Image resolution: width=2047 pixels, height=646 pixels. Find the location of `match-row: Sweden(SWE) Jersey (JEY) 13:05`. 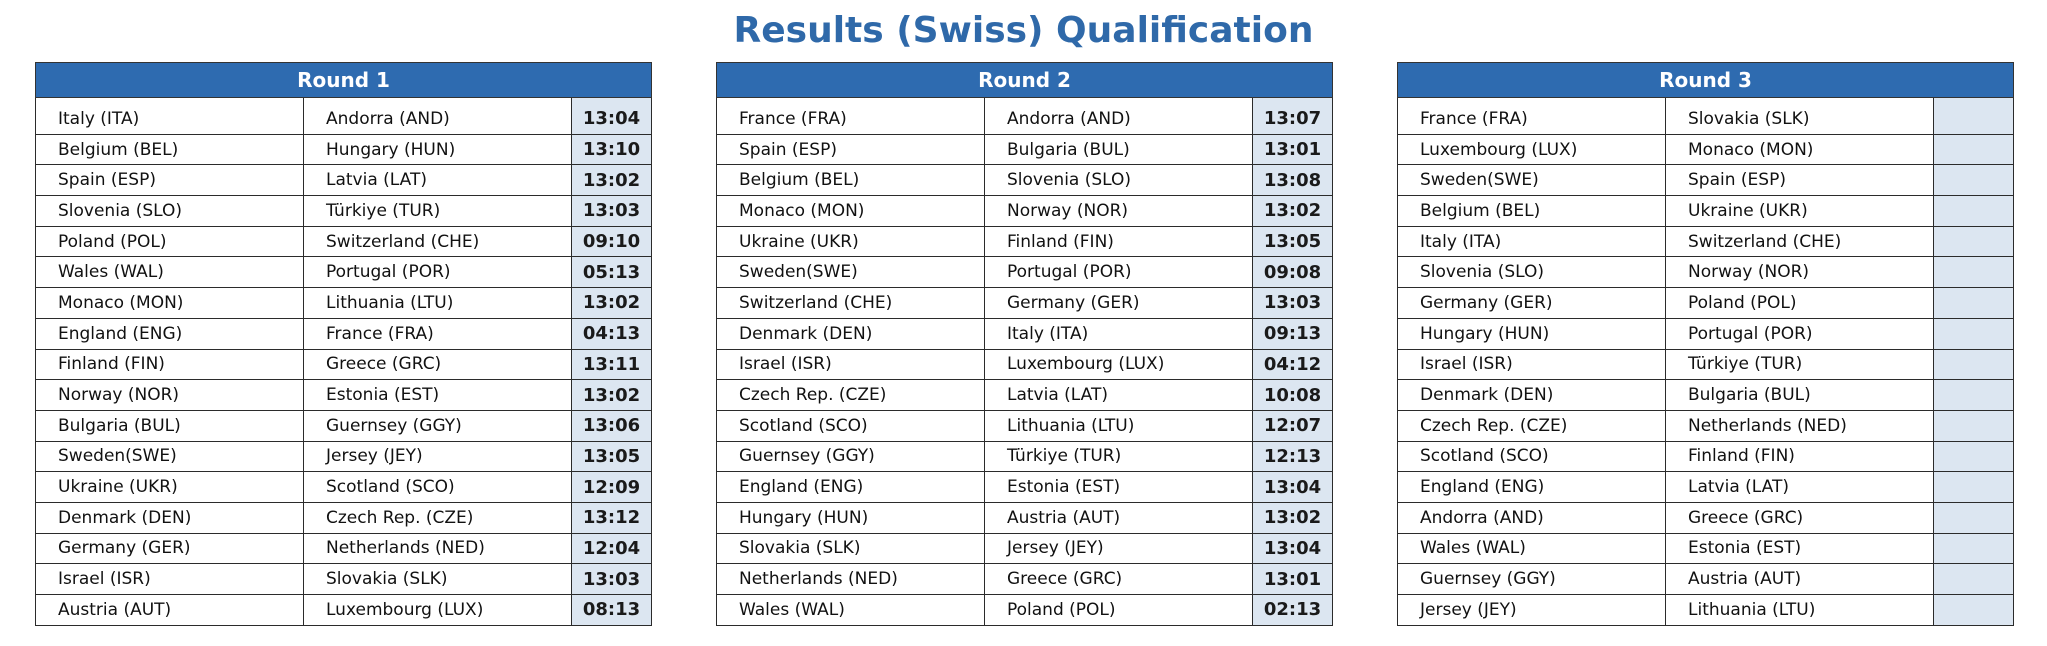

match-row: Sweden(SWE) Jersey (JEY) 13:05 is located at coordinates (344, 456).